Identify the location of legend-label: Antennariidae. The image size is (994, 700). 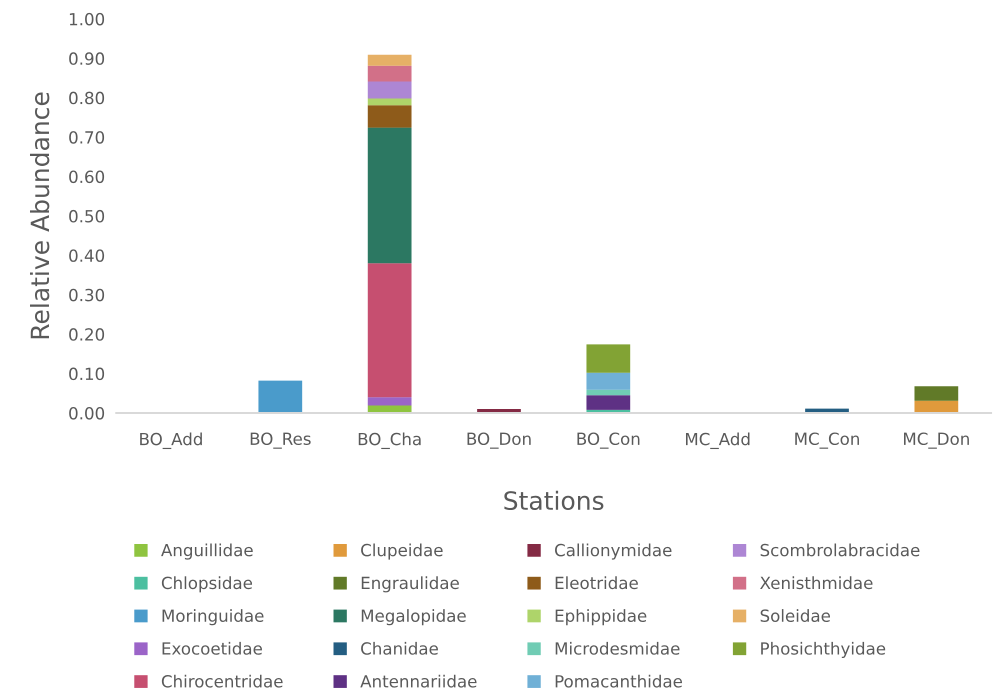
(418, 681).